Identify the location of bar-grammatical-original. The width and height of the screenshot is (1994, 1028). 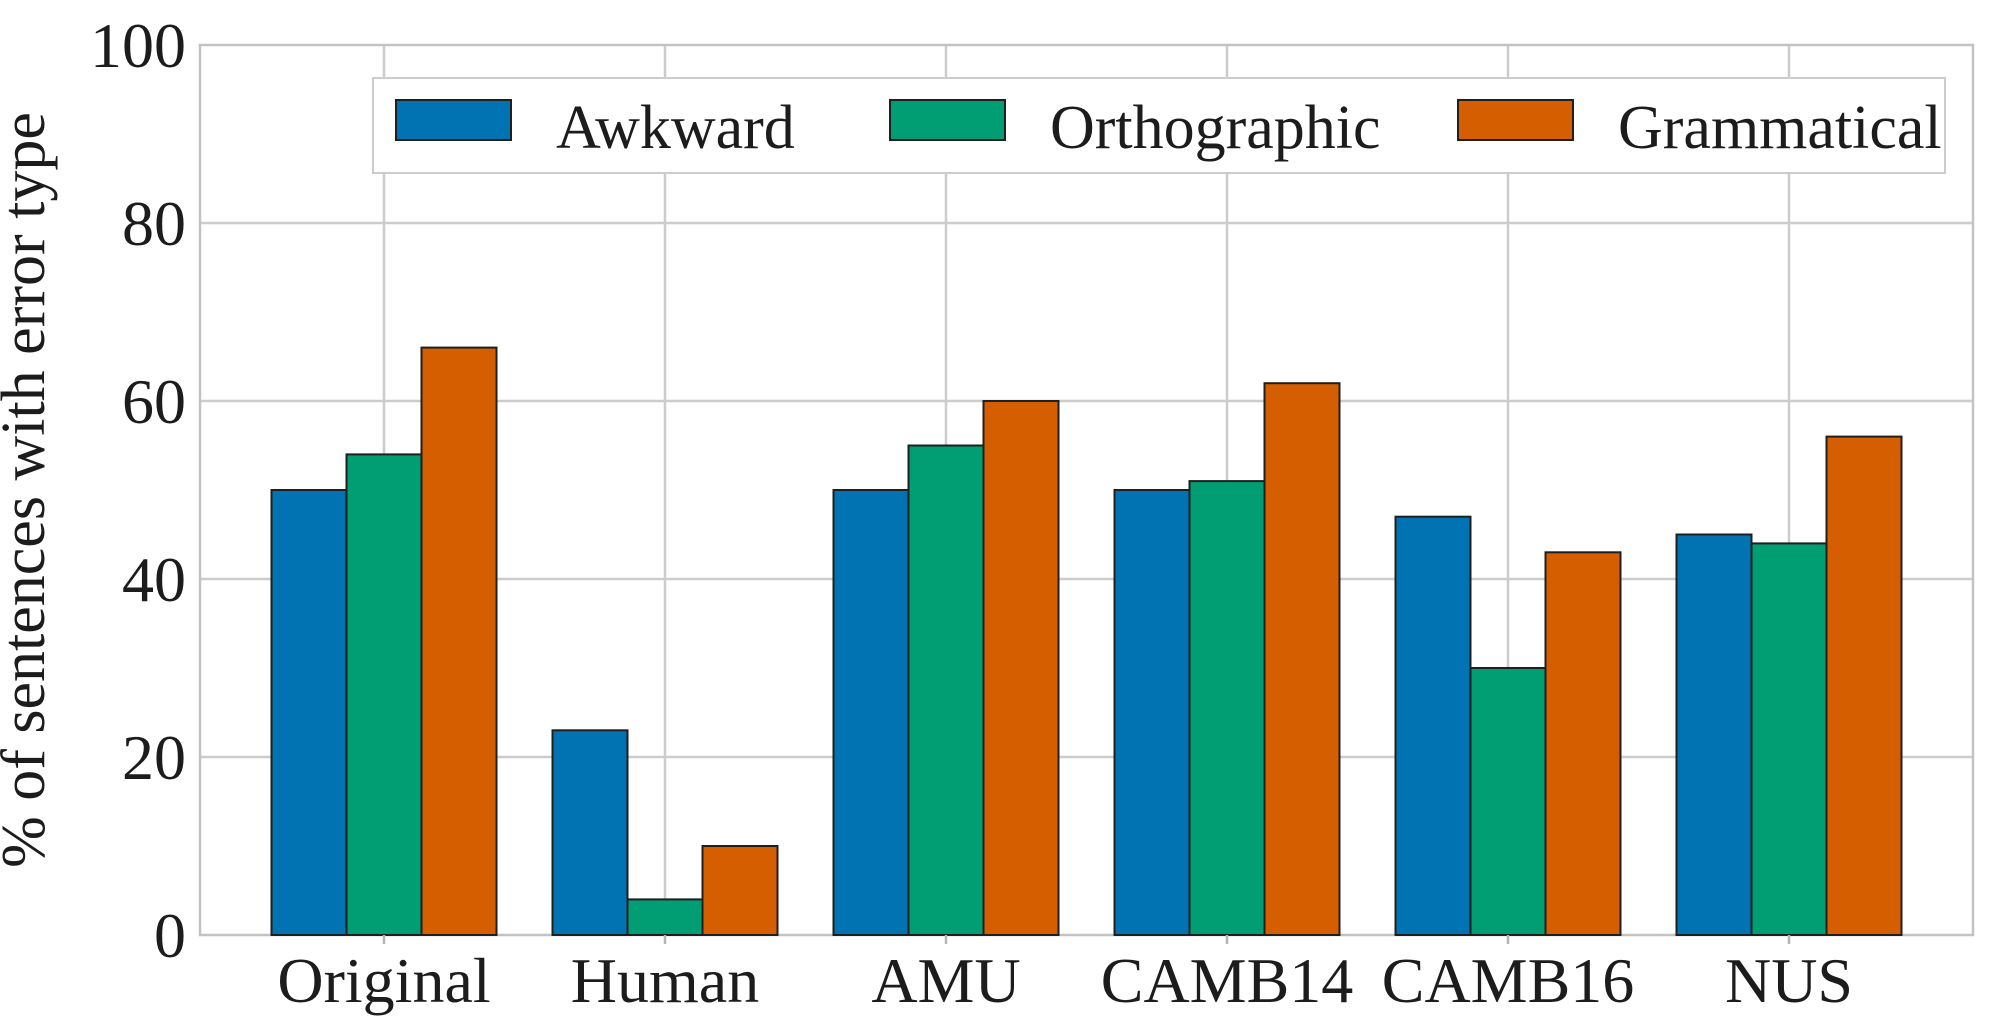
(459, 641).